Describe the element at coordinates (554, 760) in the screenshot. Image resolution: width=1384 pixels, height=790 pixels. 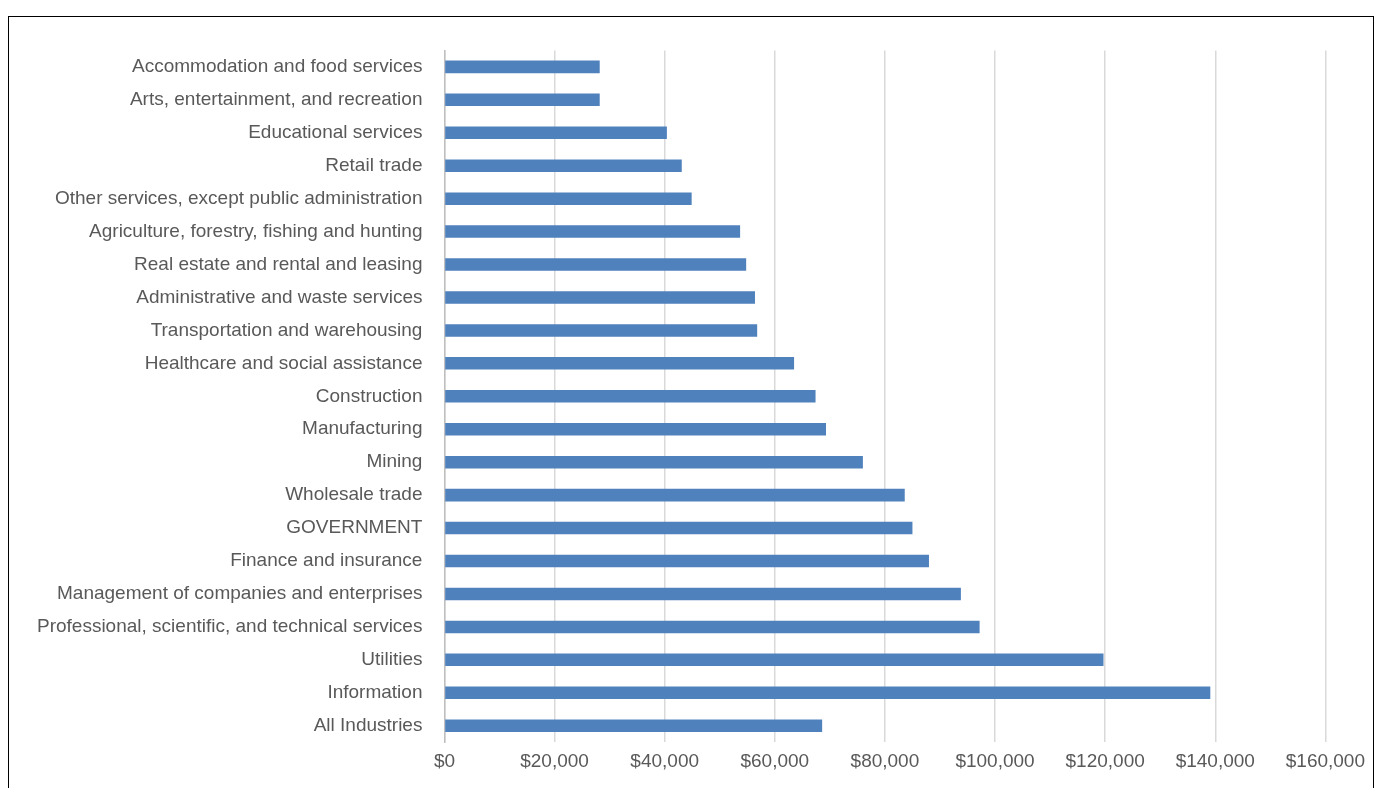
I see `x-tick-label: $20,000` at that location.